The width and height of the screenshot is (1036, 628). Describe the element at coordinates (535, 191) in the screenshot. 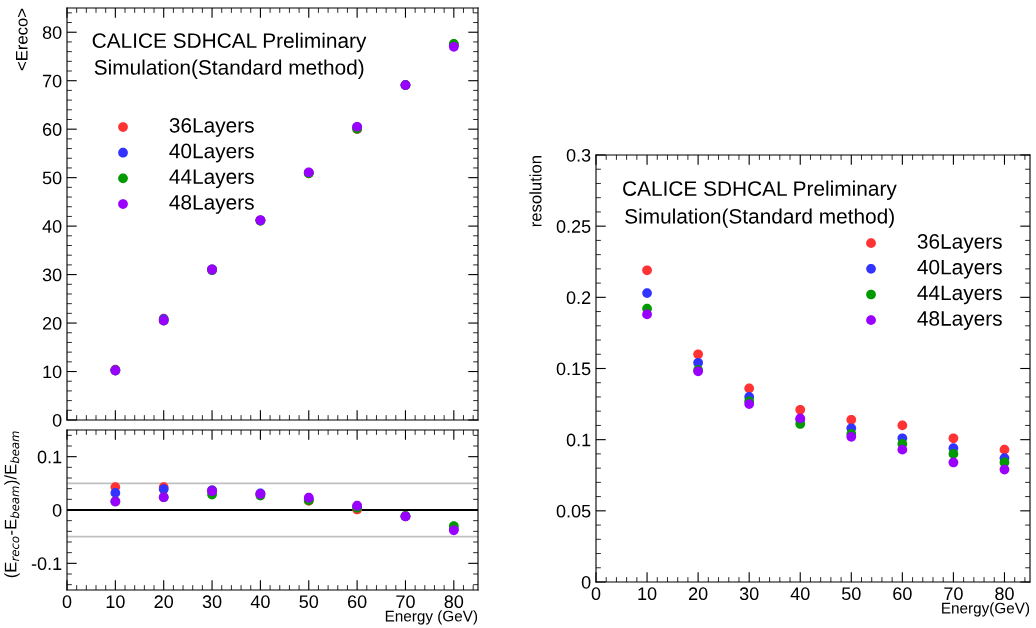

I see `y-axis-title: resolution` at that location.